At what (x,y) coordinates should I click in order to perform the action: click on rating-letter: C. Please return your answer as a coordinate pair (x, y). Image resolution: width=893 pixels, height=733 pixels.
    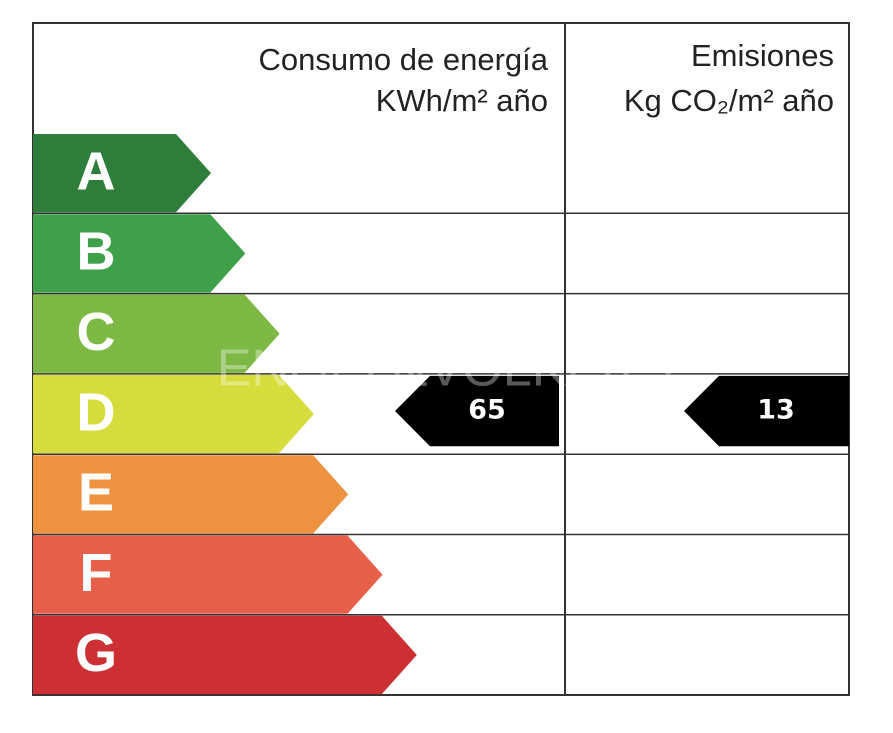
    Looking at the image, I should click on (96, 332).